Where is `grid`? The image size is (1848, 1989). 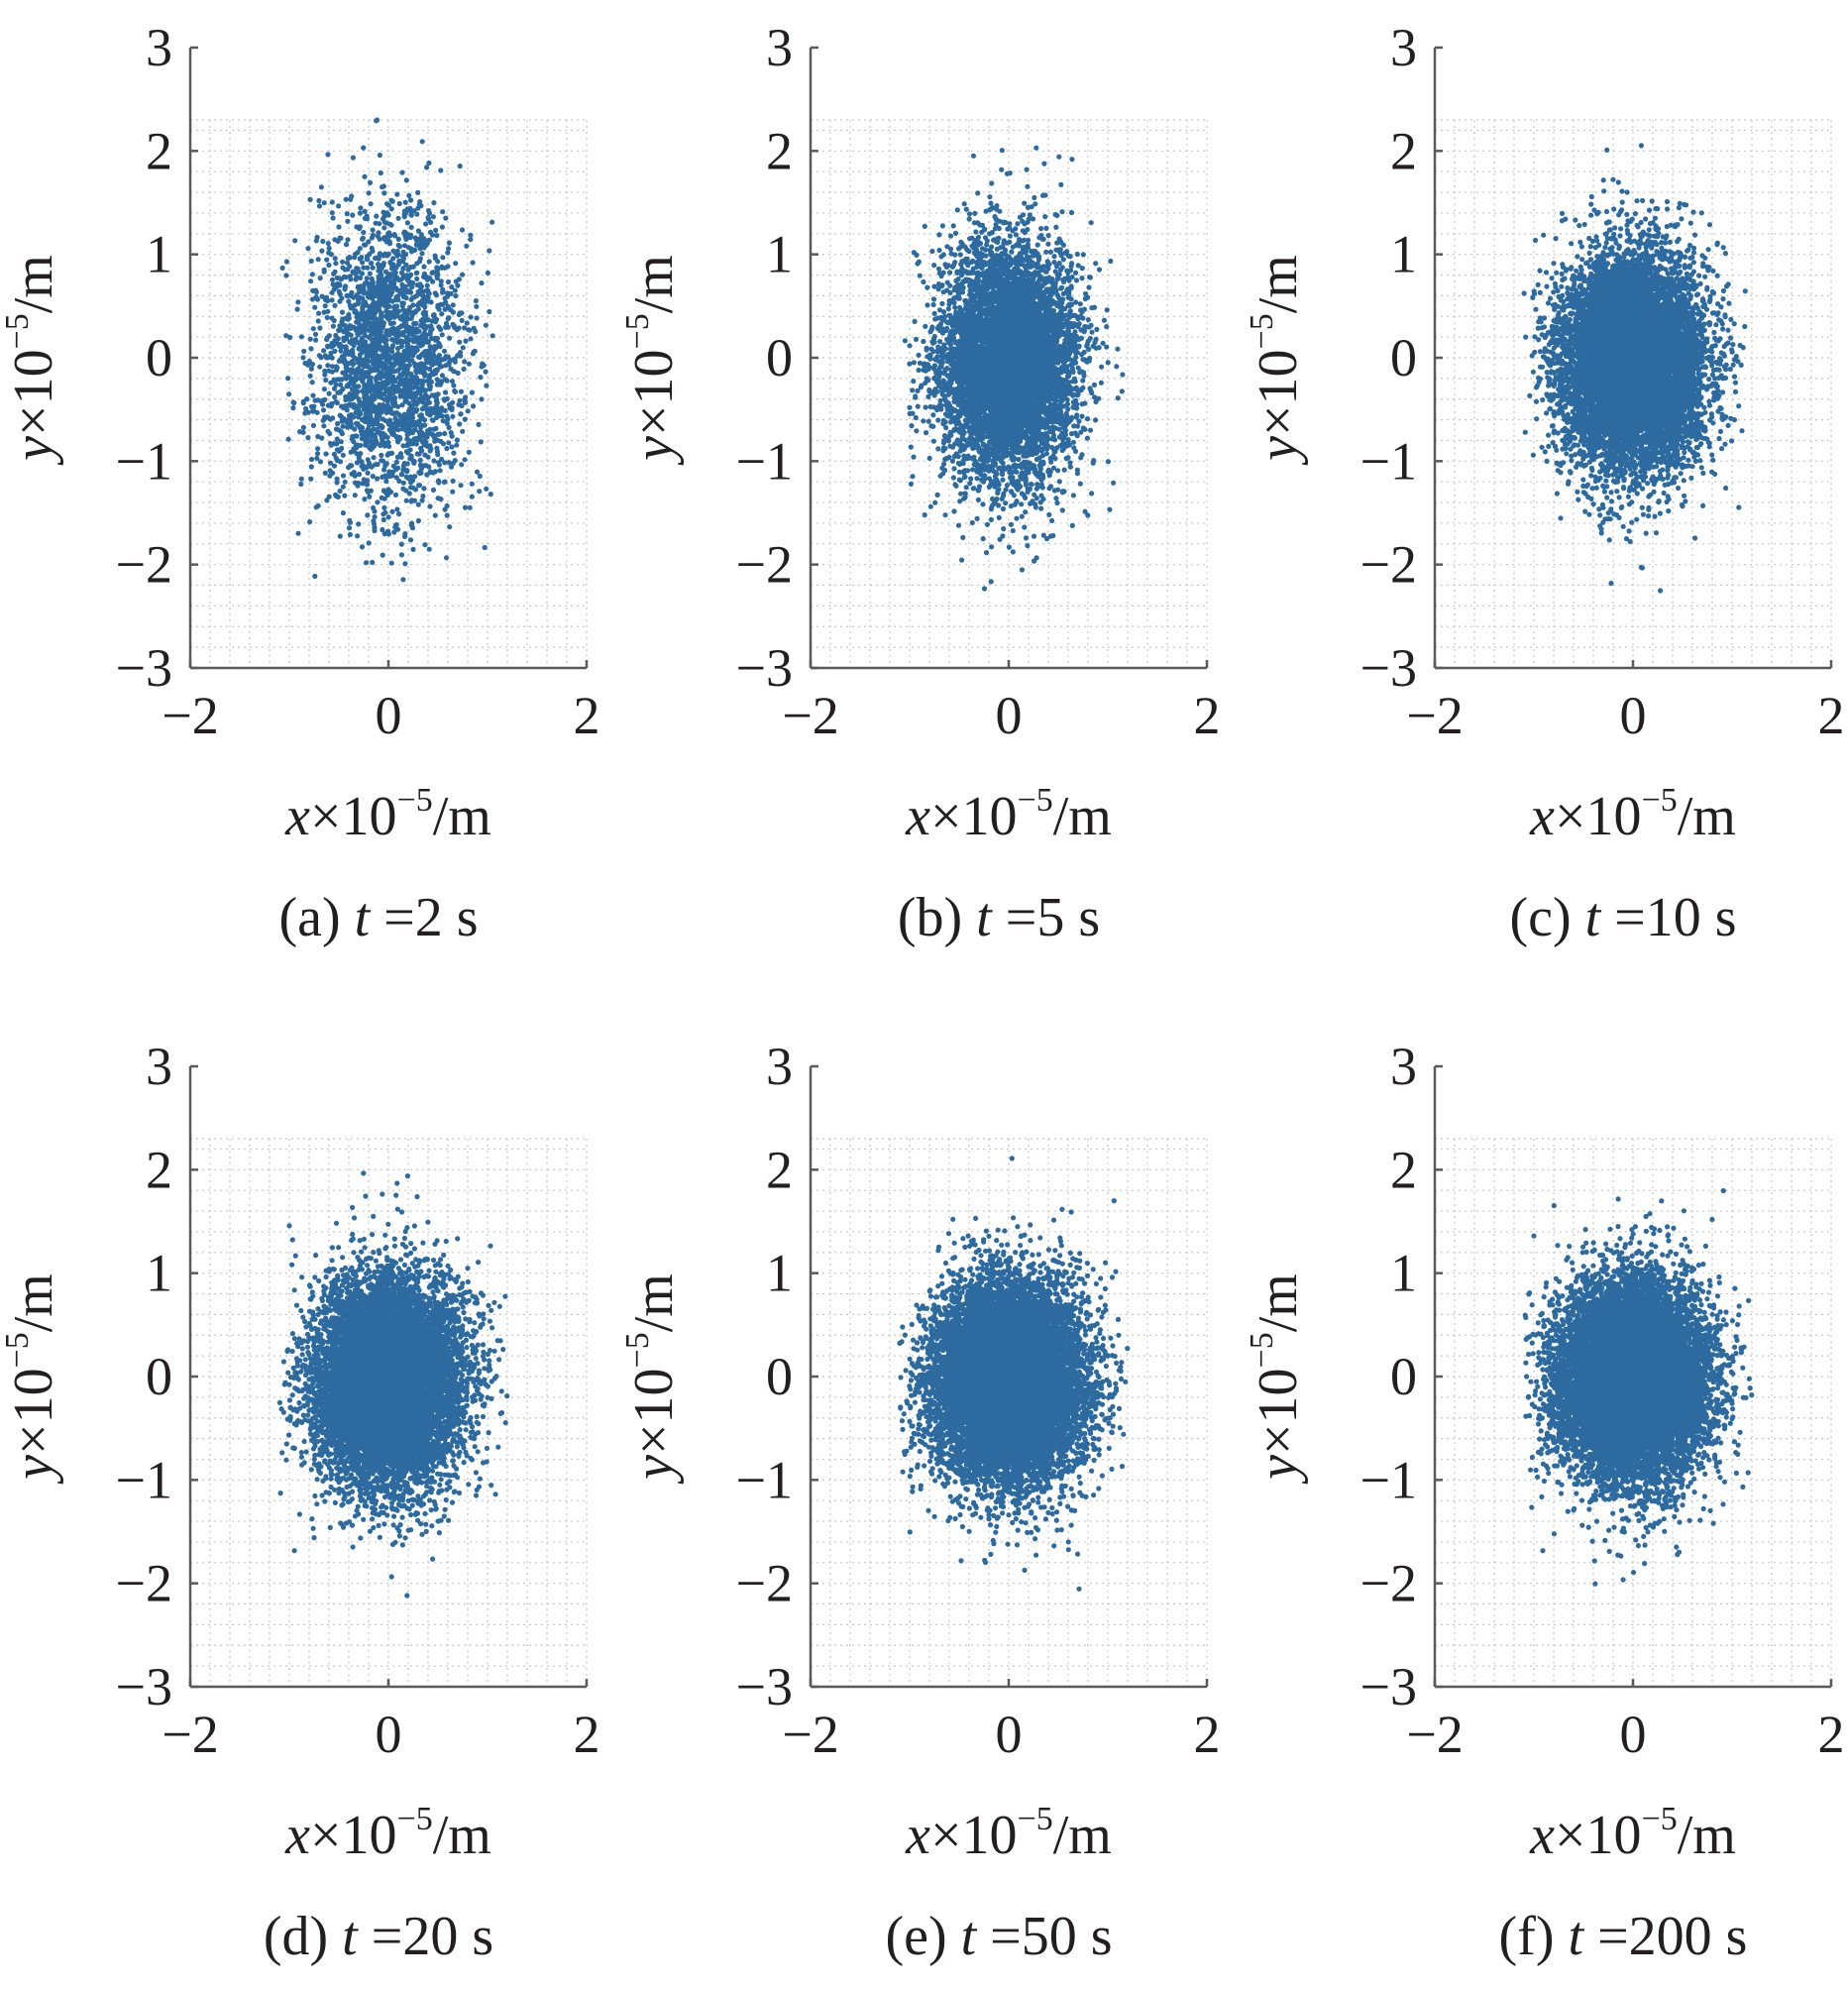 grid is located at coordinates (1009, 393).